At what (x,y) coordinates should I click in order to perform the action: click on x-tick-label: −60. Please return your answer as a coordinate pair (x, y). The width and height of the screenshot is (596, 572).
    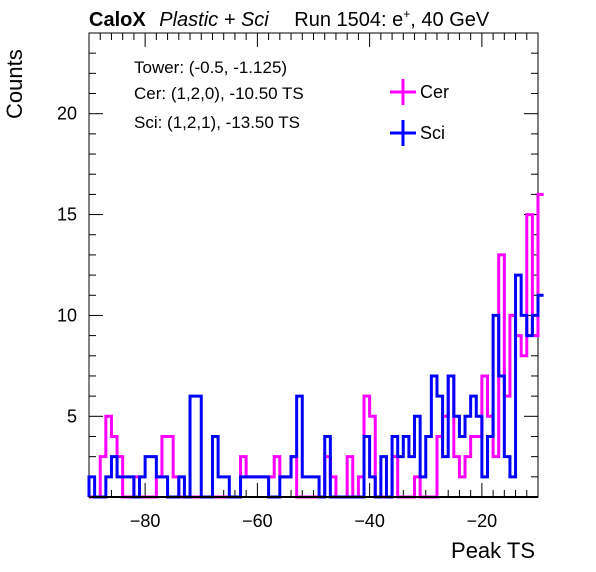
    Looking at the image, I should click on (257, 521).